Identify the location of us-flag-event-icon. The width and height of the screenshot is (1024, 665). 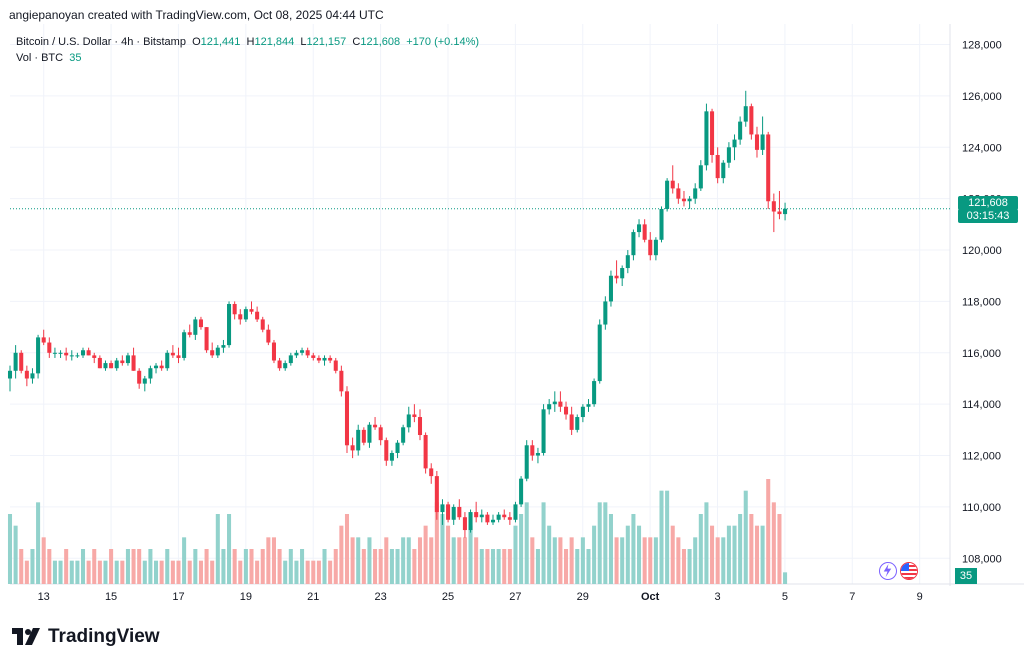
(909, 571).